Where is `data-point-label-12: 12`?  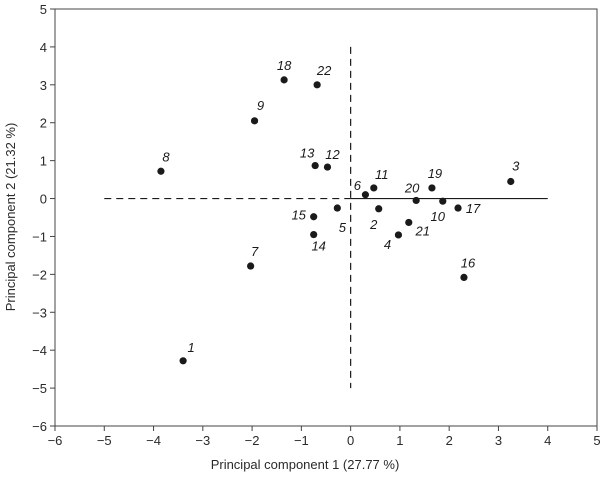 data-point-label-12: 12 is located at coordinates (332, 154).